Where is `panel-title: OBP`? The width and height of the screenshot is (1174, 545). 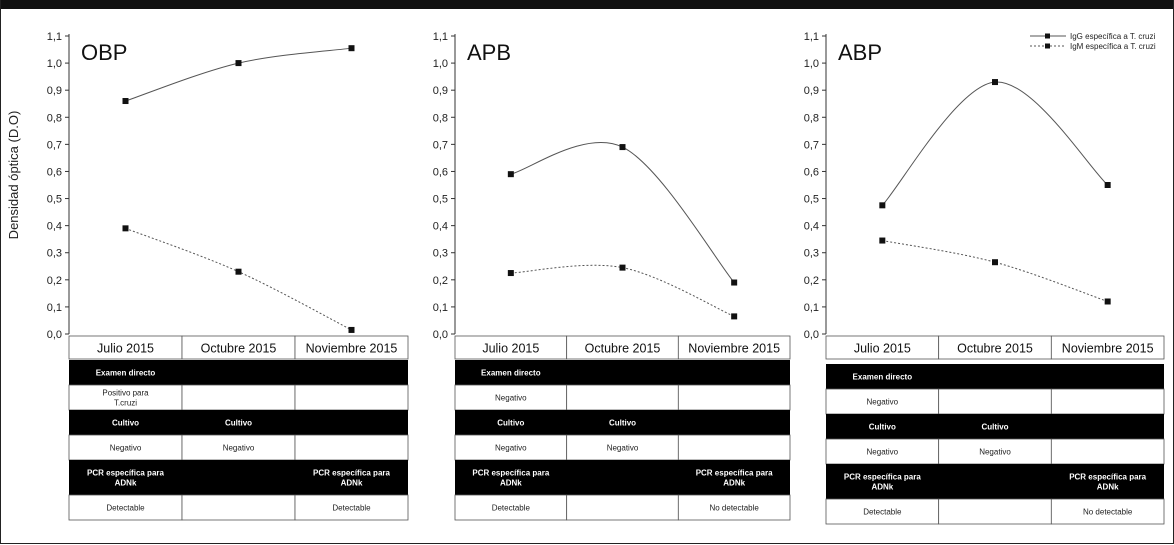
panel-title: OBP is located at coordinates (104, 52).